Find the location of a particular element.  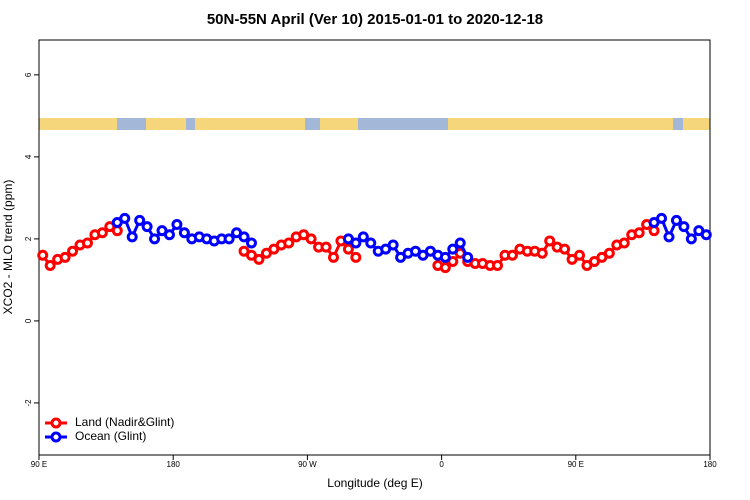

map-strip is located at coordinates (374, 124).